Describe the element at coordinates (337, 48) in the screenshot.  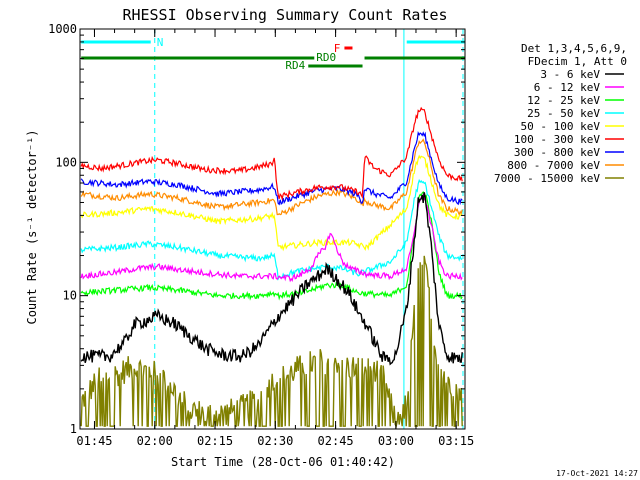
I see `flare-label: F` at that location.